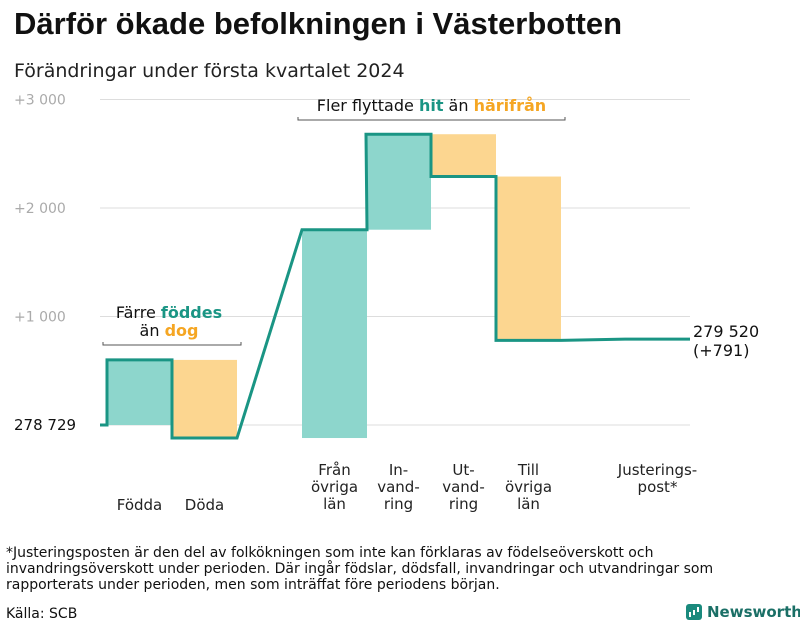 Image resolution: width=800 pixels, height=625 pixels. What do you see at coordinates (204, 505) in the screenshot?
I see `x-label-1-0: Döda` at bounding box center [204, 505].